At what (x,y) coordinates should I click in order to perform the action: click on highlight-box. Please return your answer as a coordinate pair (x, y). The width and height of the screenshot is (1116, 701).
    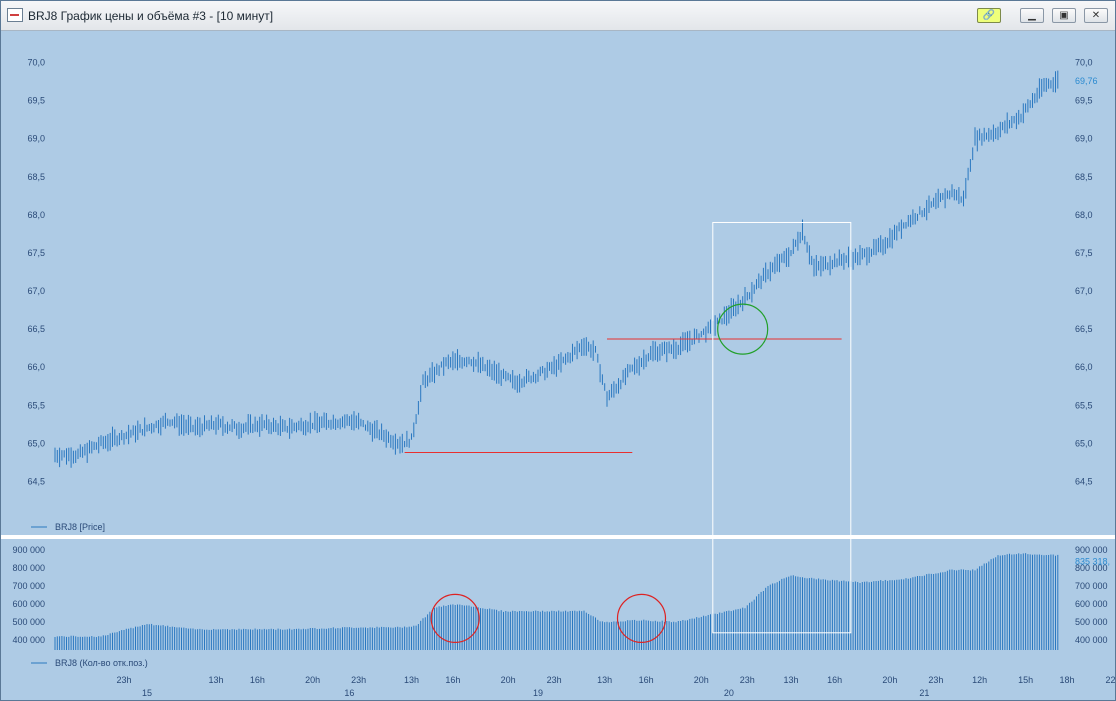
    Looking at the image, I should click on (782, 427).